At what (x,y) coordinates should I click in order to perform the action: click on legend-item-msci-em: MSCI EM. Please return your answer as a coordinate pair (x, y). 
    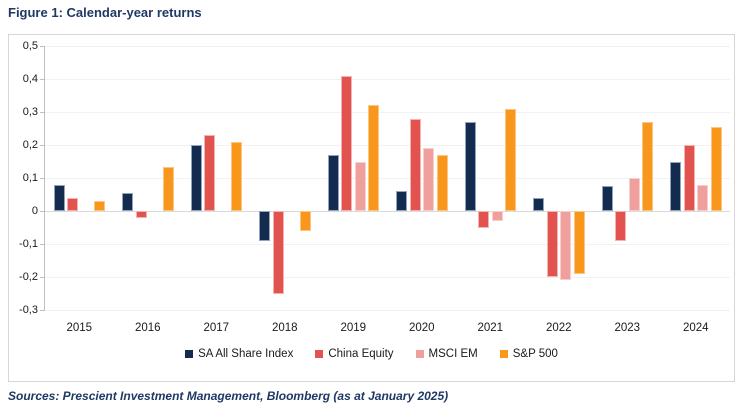
    Looking at the image, I should click on (446, 354).